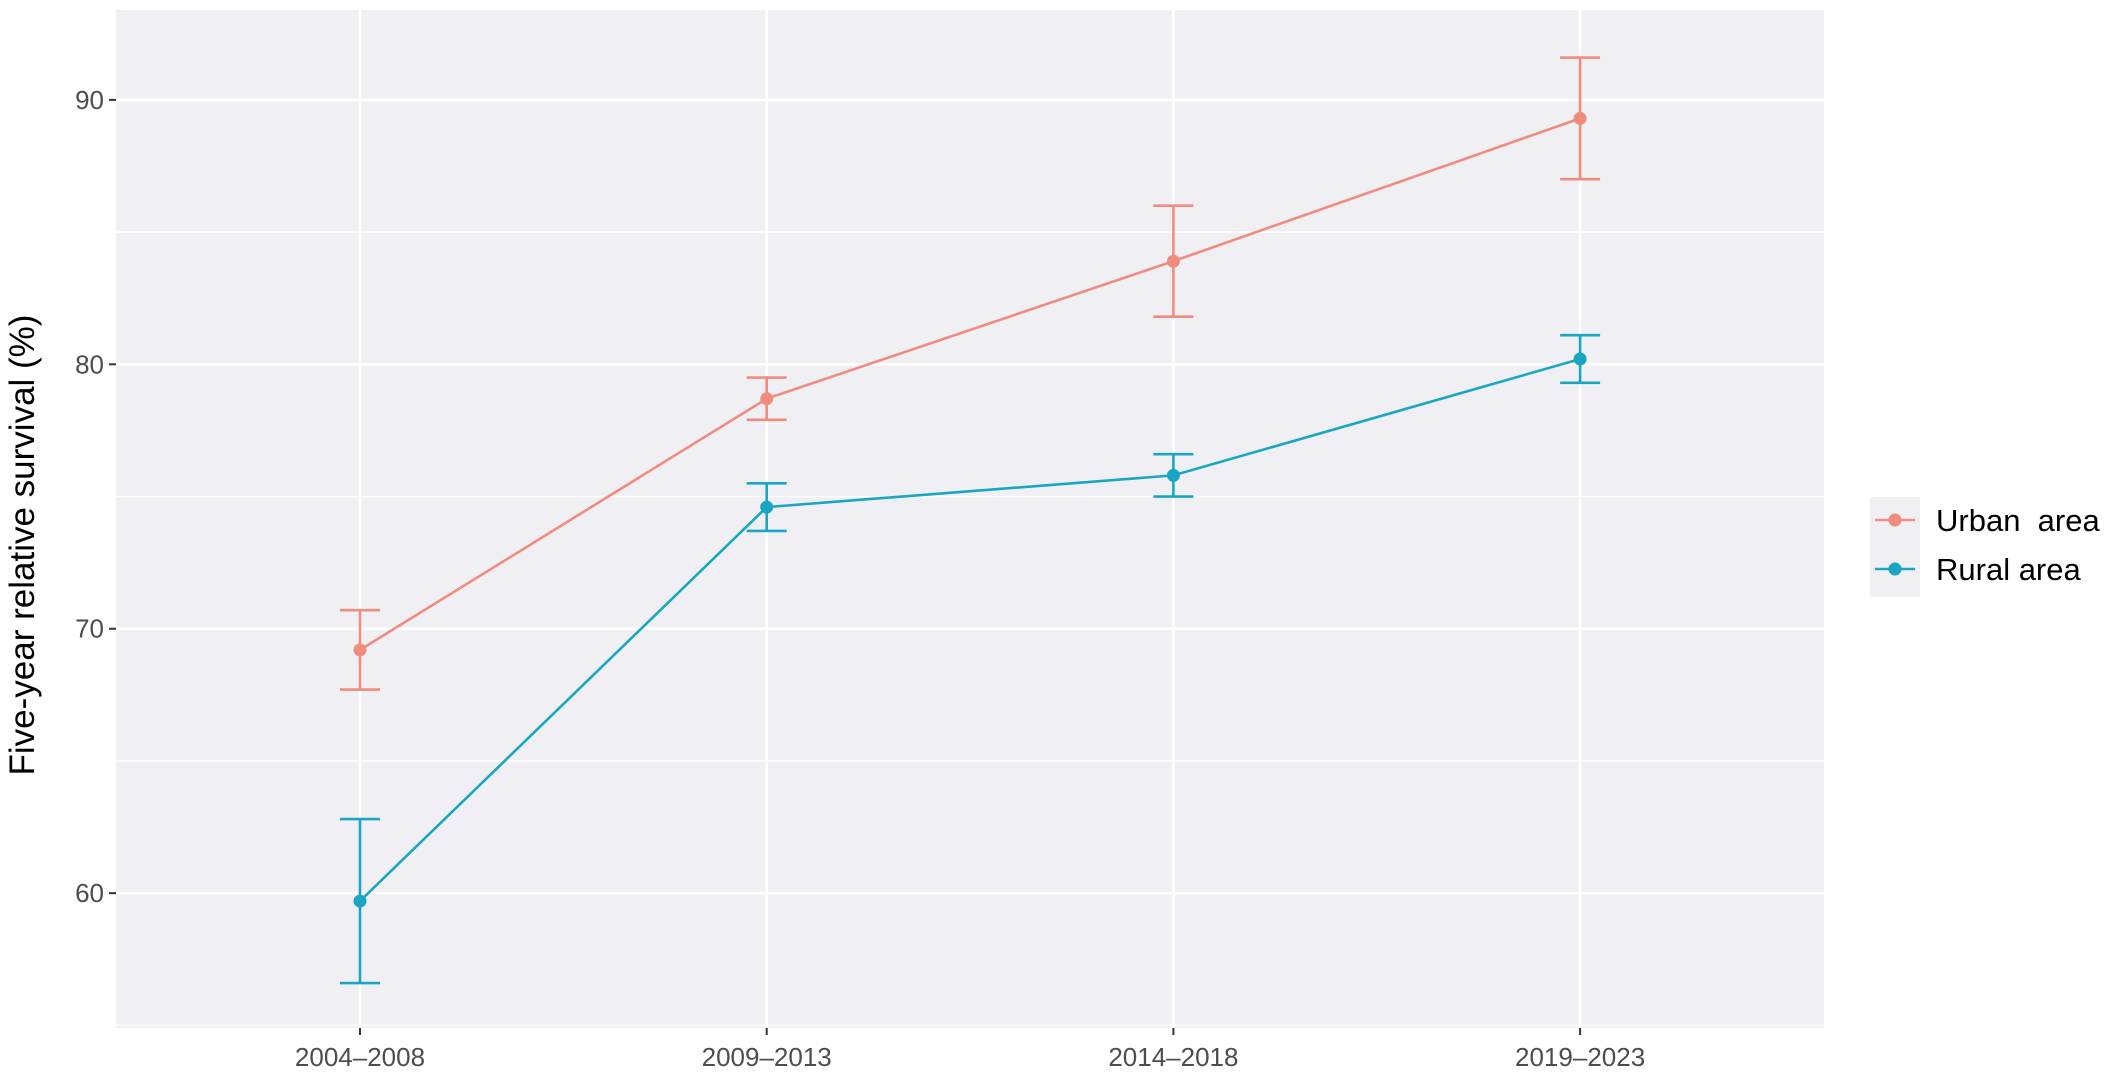 Image resolution: width=2128 pixels, height=1078 pixels. Describe the element at coordinates (1985, 547) in the screenshot. I see `legend: Urban area Rural area` at that location.